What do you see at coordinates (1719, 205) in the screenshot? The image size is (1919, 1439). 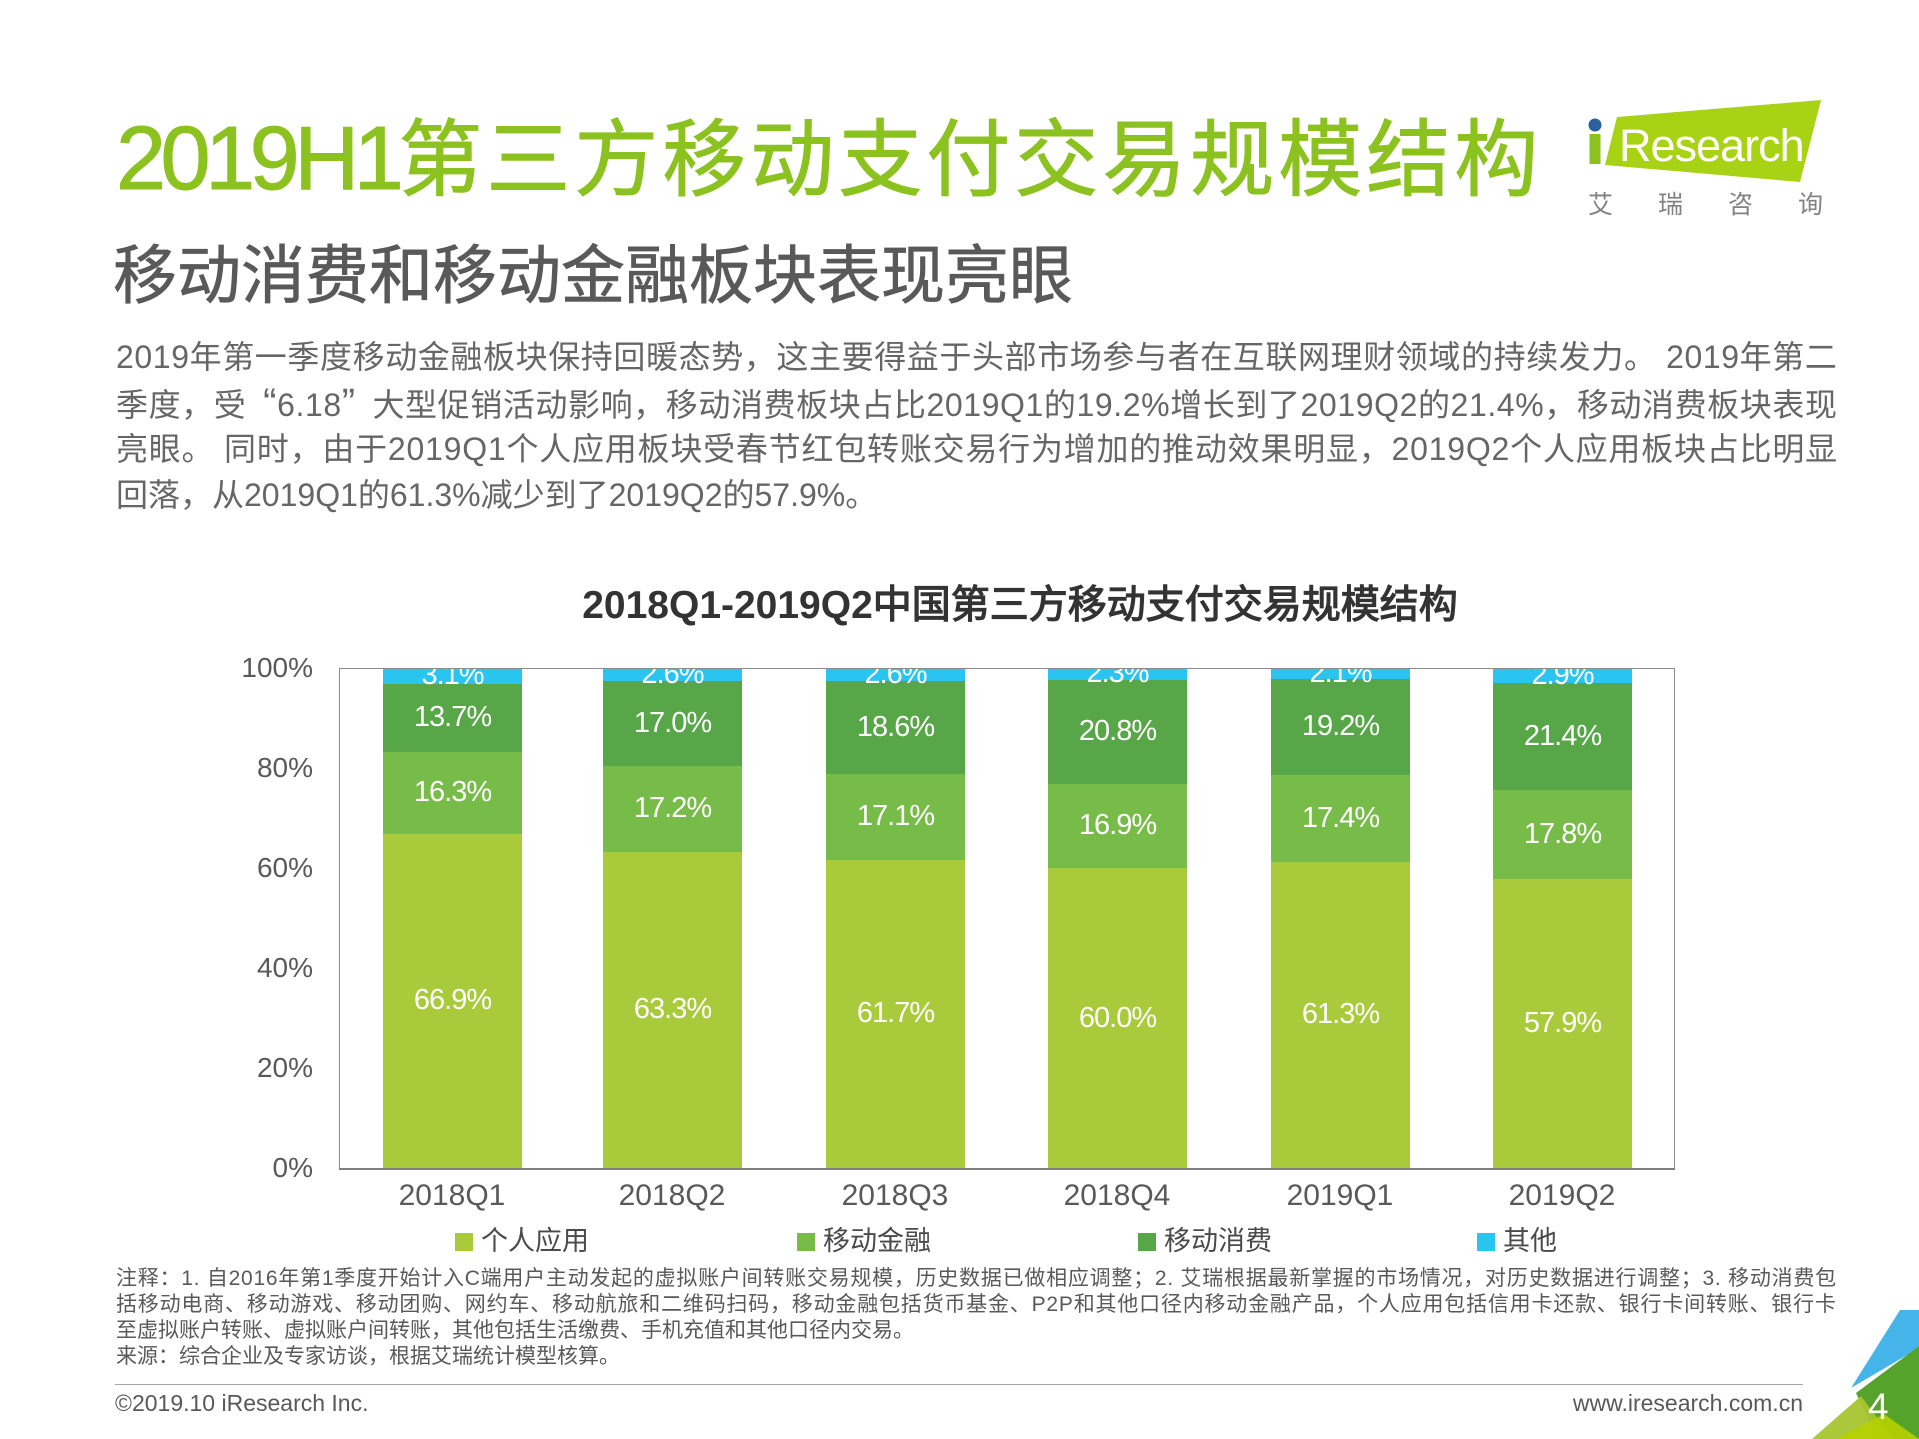 I see `svg-text: 艾瑞咨询` at bounding box center [1719, 205].